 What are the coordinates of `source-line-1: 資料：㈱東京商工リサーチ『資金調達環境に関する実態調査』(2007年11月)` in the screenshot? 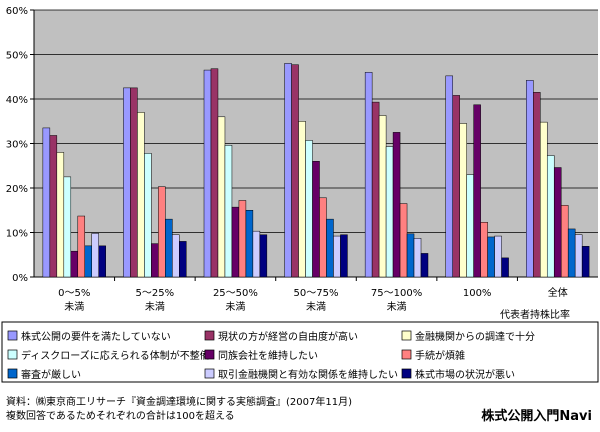 It's located at (179, 402).